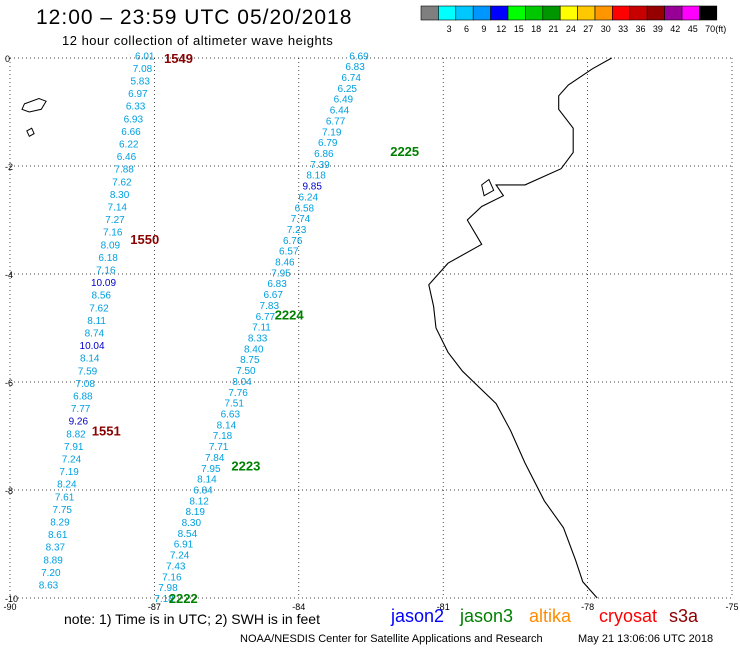  I want to click on wave-height-value: 6.46, so click(127, 157).